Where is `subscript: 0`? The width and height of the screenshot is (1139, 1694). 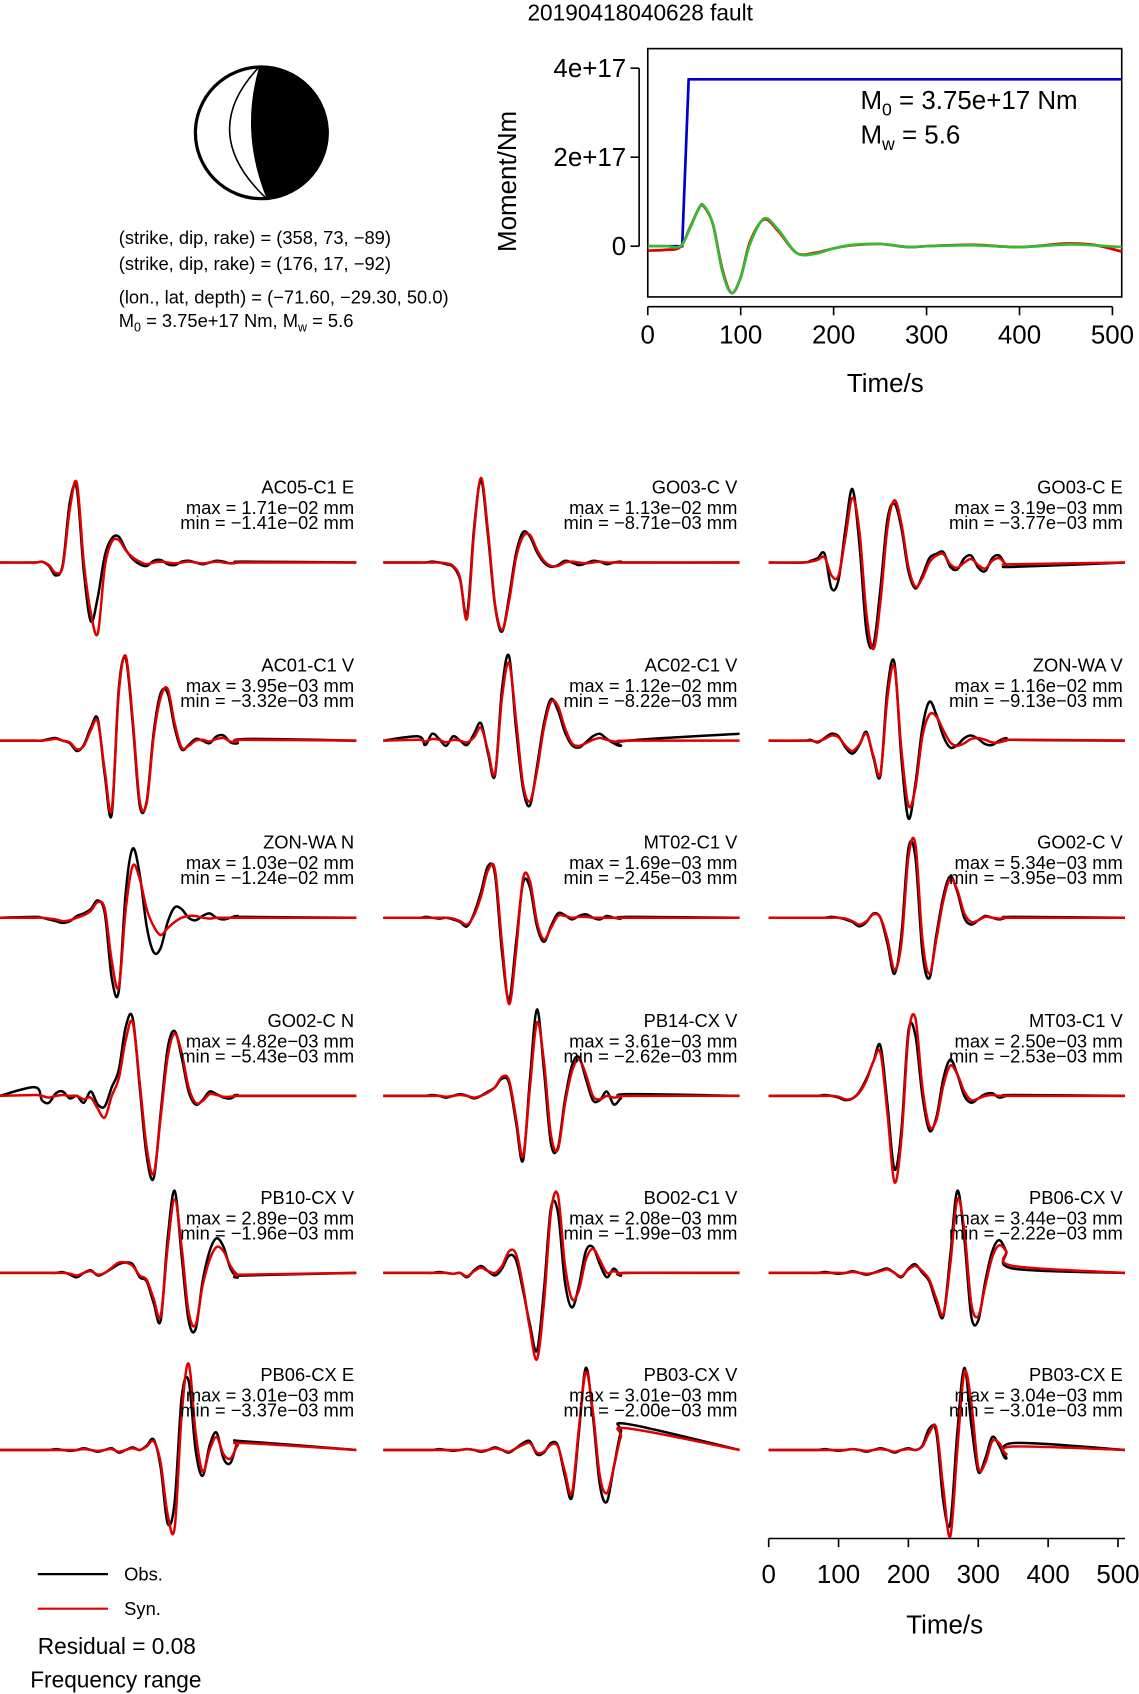 subscript: 0 is located at coordinates (137, 328).